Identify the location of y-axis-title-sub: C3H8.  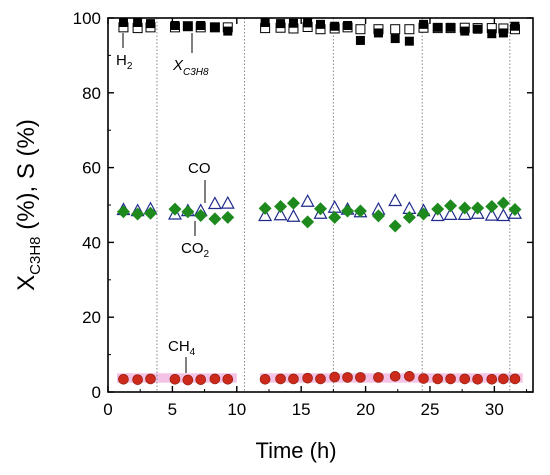
(35, 255).